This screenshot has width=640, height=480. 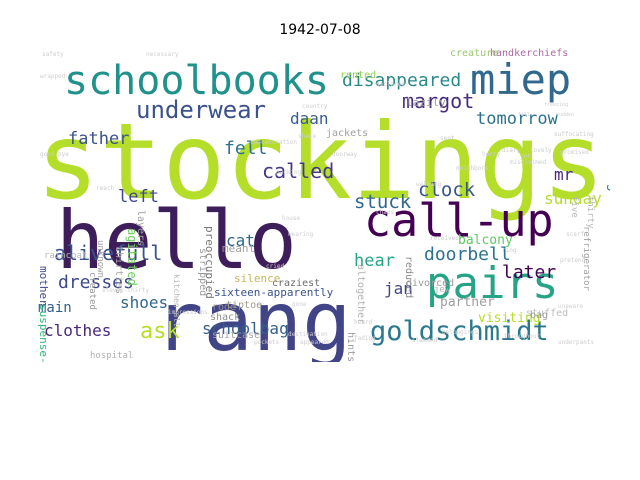 What do you see at coordinates (467, 254) in the screenshot?
I see `cloud-word-doorbell: doorbell` at bounding box center [467, 254].